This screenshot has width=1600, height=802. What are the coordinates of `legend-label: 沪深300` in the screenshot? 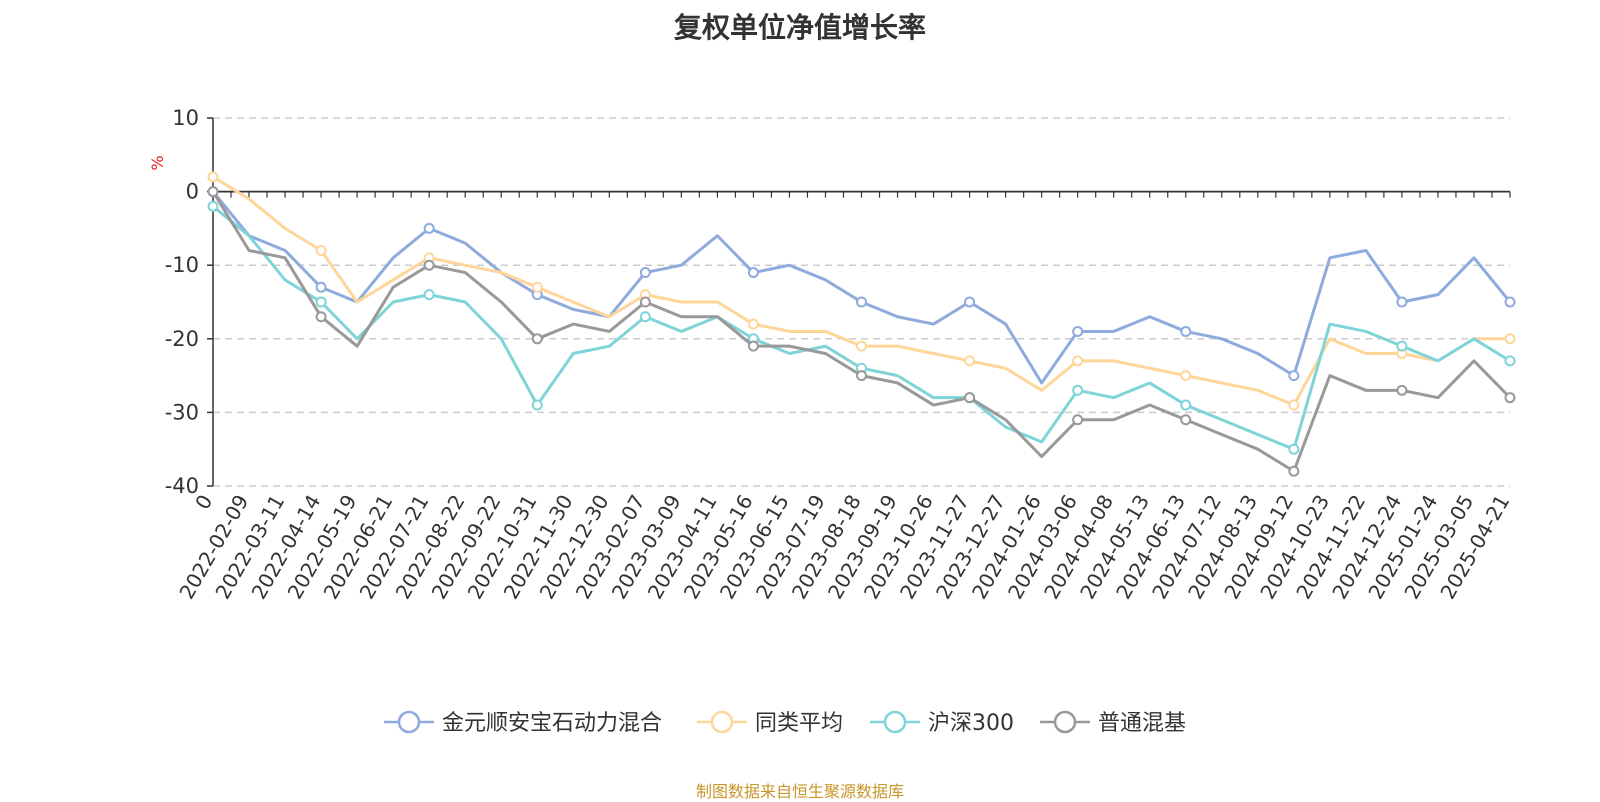 It's located at (971, 723).